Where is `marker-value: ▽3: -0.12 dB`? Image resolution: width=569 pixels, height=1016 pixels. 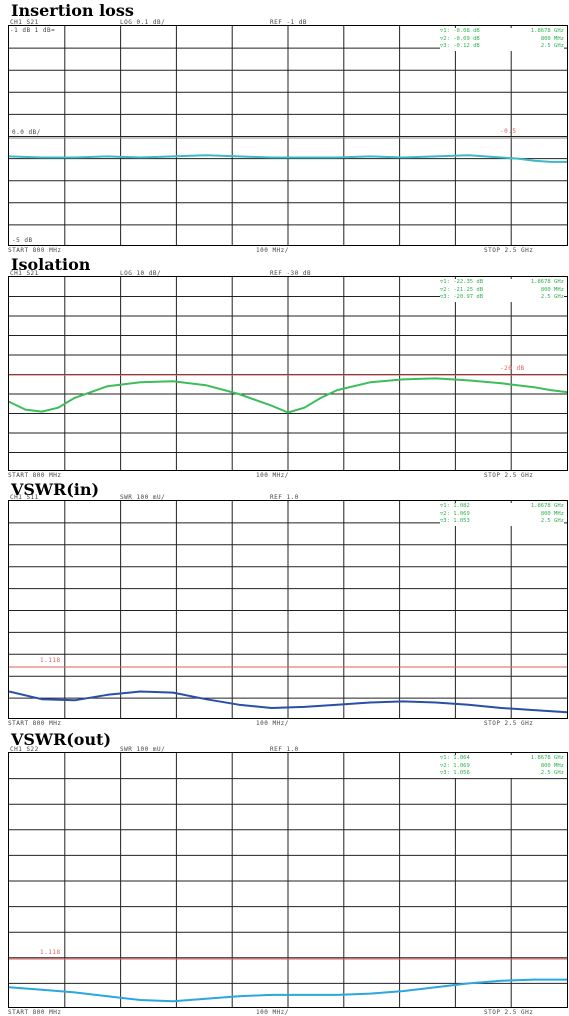 marker-value: ▽3: -0.12 dB is located at coordinates (460, 46).